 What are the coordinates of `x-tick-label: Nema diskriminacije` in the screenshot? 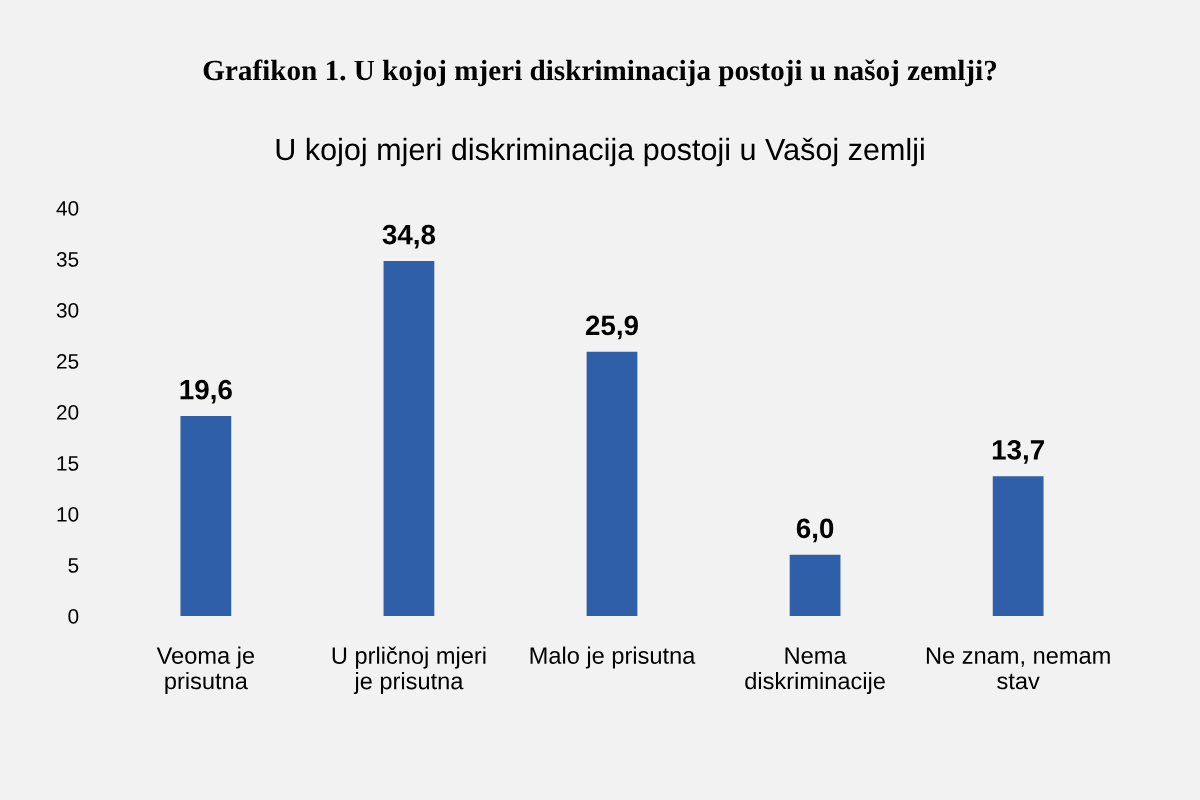 It's located at (815, 670).